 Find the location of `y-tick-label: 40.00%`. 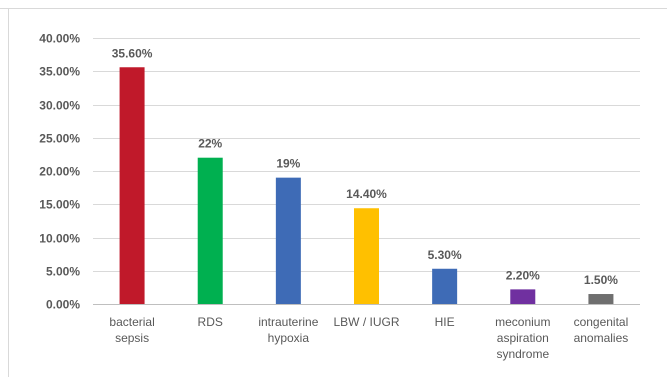

y-tick-label: 40.00% is located at coordinates (59, 39).